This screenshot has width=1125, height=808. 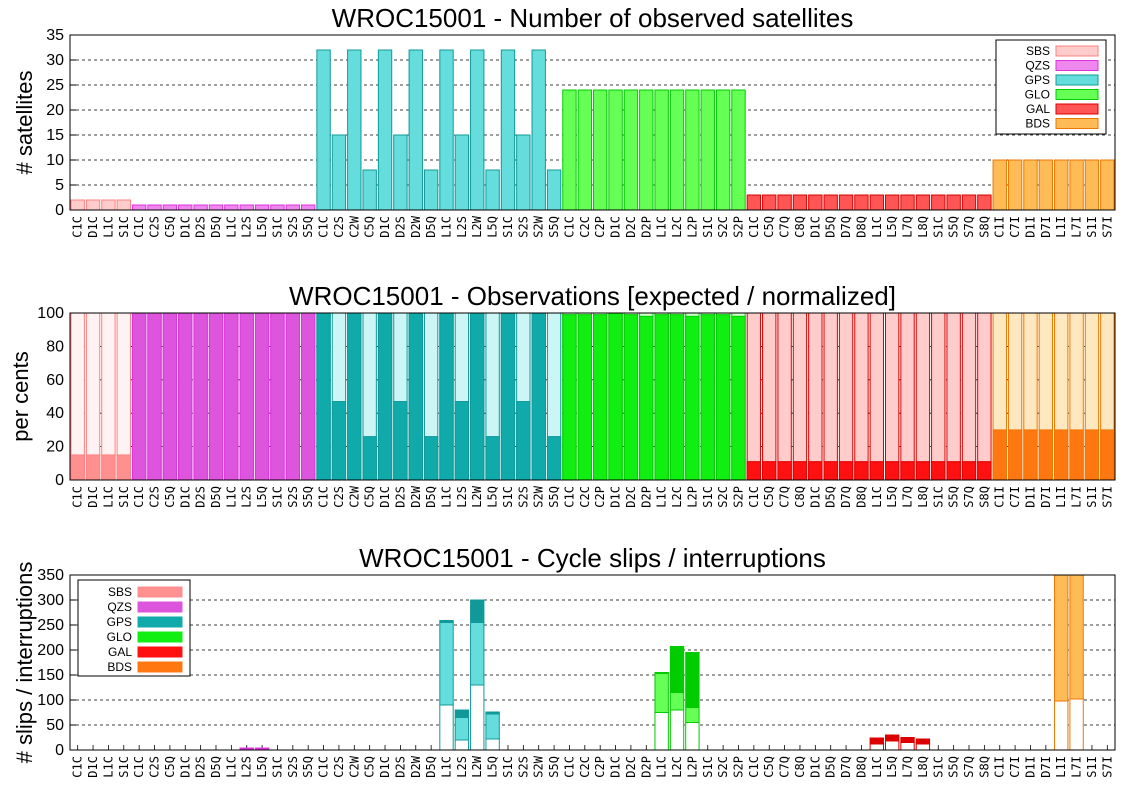 What do you see at coordinates (201, 497) in the screenshot?
I see `x-tick-label: D2S` at bounding box center [201, 497].